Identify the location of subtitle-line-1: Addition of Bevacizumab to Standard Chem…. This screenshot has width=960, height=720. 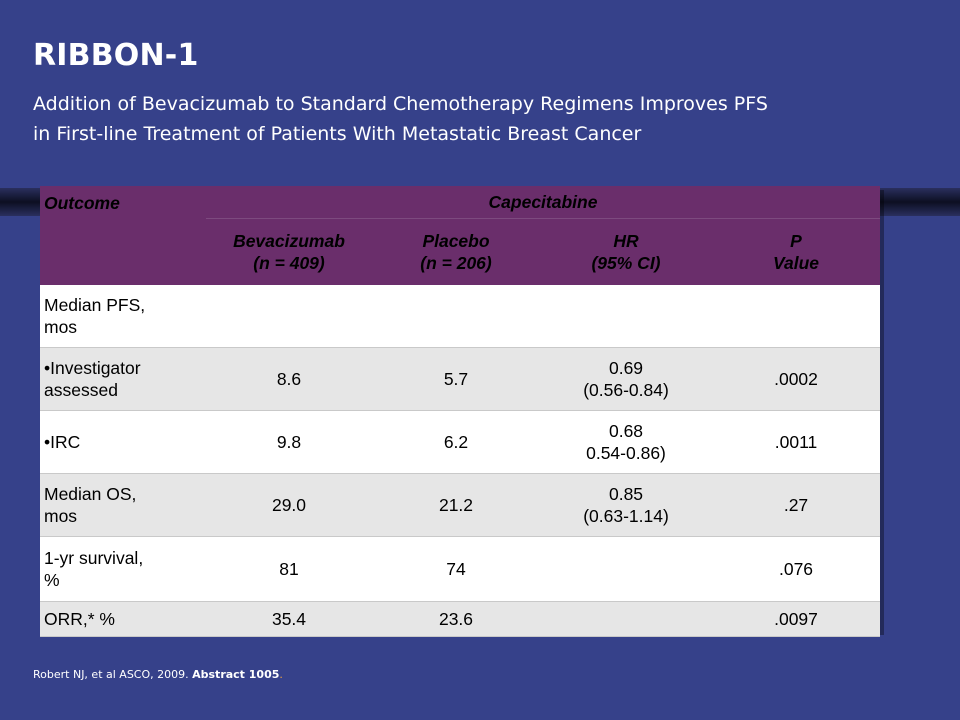
(400, 104).